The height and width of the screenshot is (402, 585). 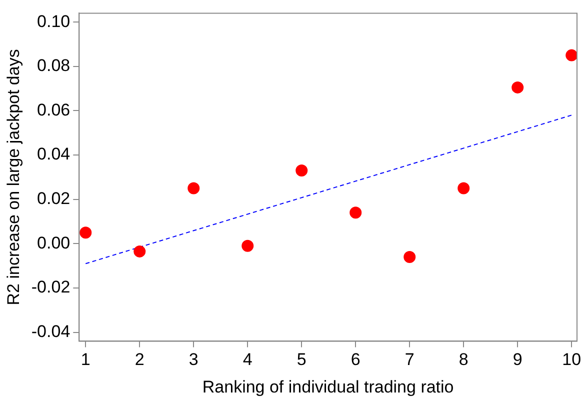 I want to click on y-tick-label: 0.08, so click(x=53, y=66).